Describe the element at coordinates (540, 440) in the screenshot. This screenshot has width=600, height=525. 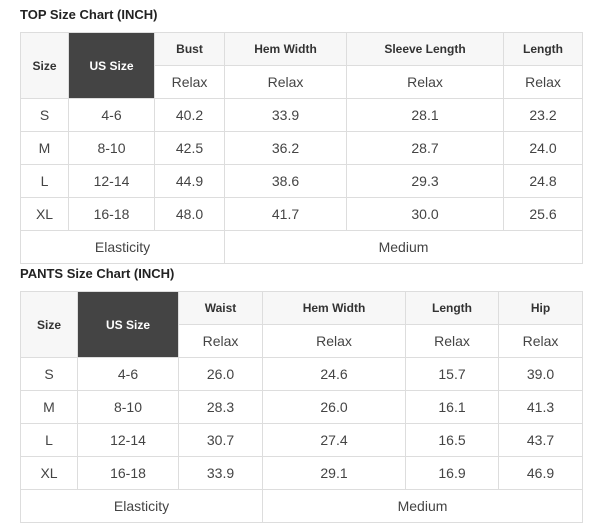
I see `table-cell: 43.7` at that location.